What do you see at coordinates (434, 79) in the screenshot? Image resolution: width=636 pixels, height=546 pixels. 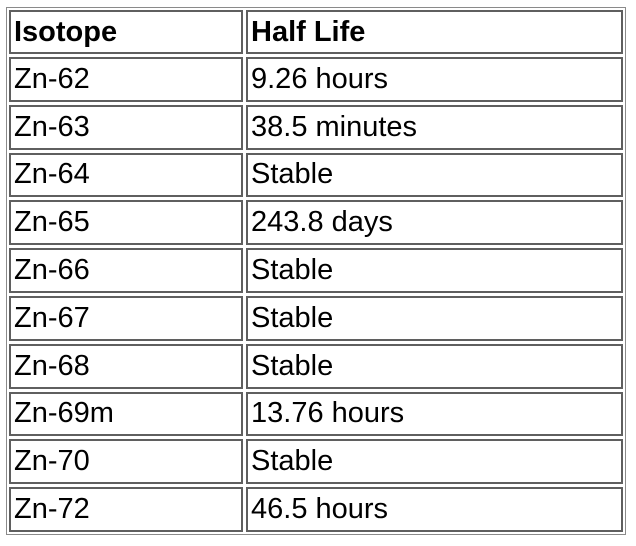 I see `half-life-cell: 9.26 hours` at bounding box center [434, 79].